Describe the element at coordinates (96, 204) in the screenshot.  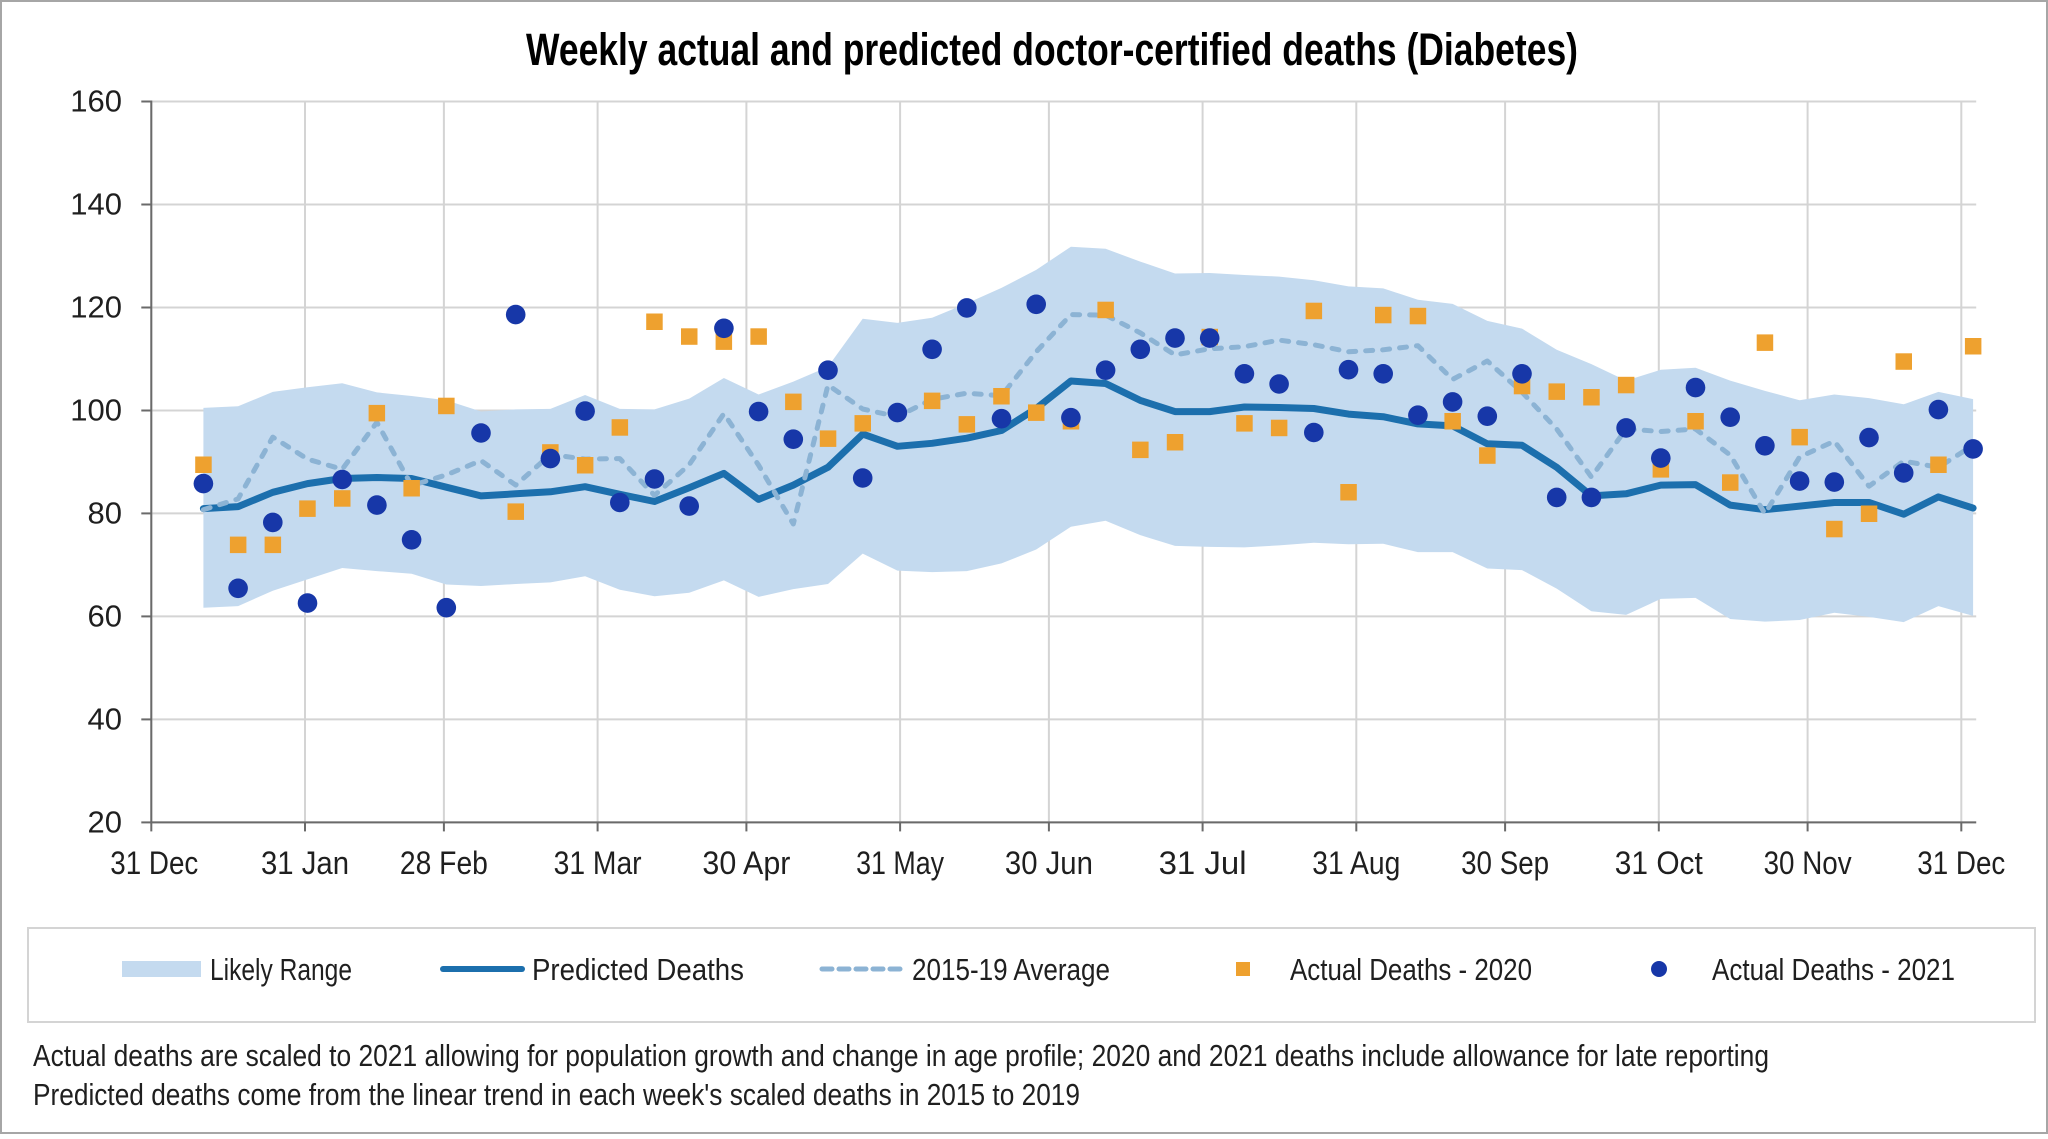
I see `svg-text: 140` at that location.